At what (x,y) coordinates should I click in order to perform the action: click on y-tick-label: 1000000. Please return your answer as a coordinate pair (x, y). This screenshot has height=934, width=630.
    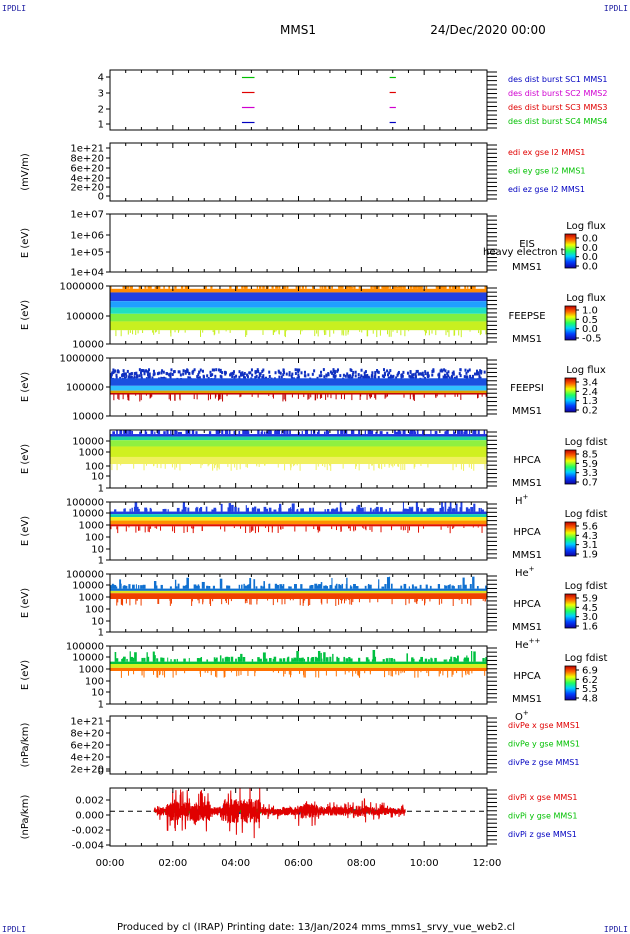
    Looking at the image, I should click on (81, 359).